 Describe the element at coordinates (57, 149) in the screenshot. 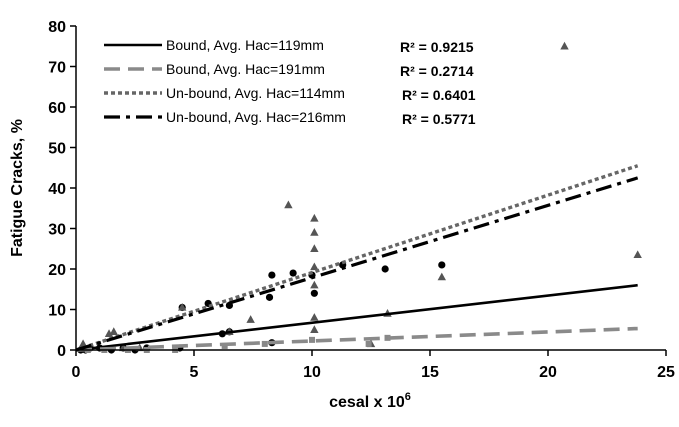

I see `y-tick-label: 50` at that location.